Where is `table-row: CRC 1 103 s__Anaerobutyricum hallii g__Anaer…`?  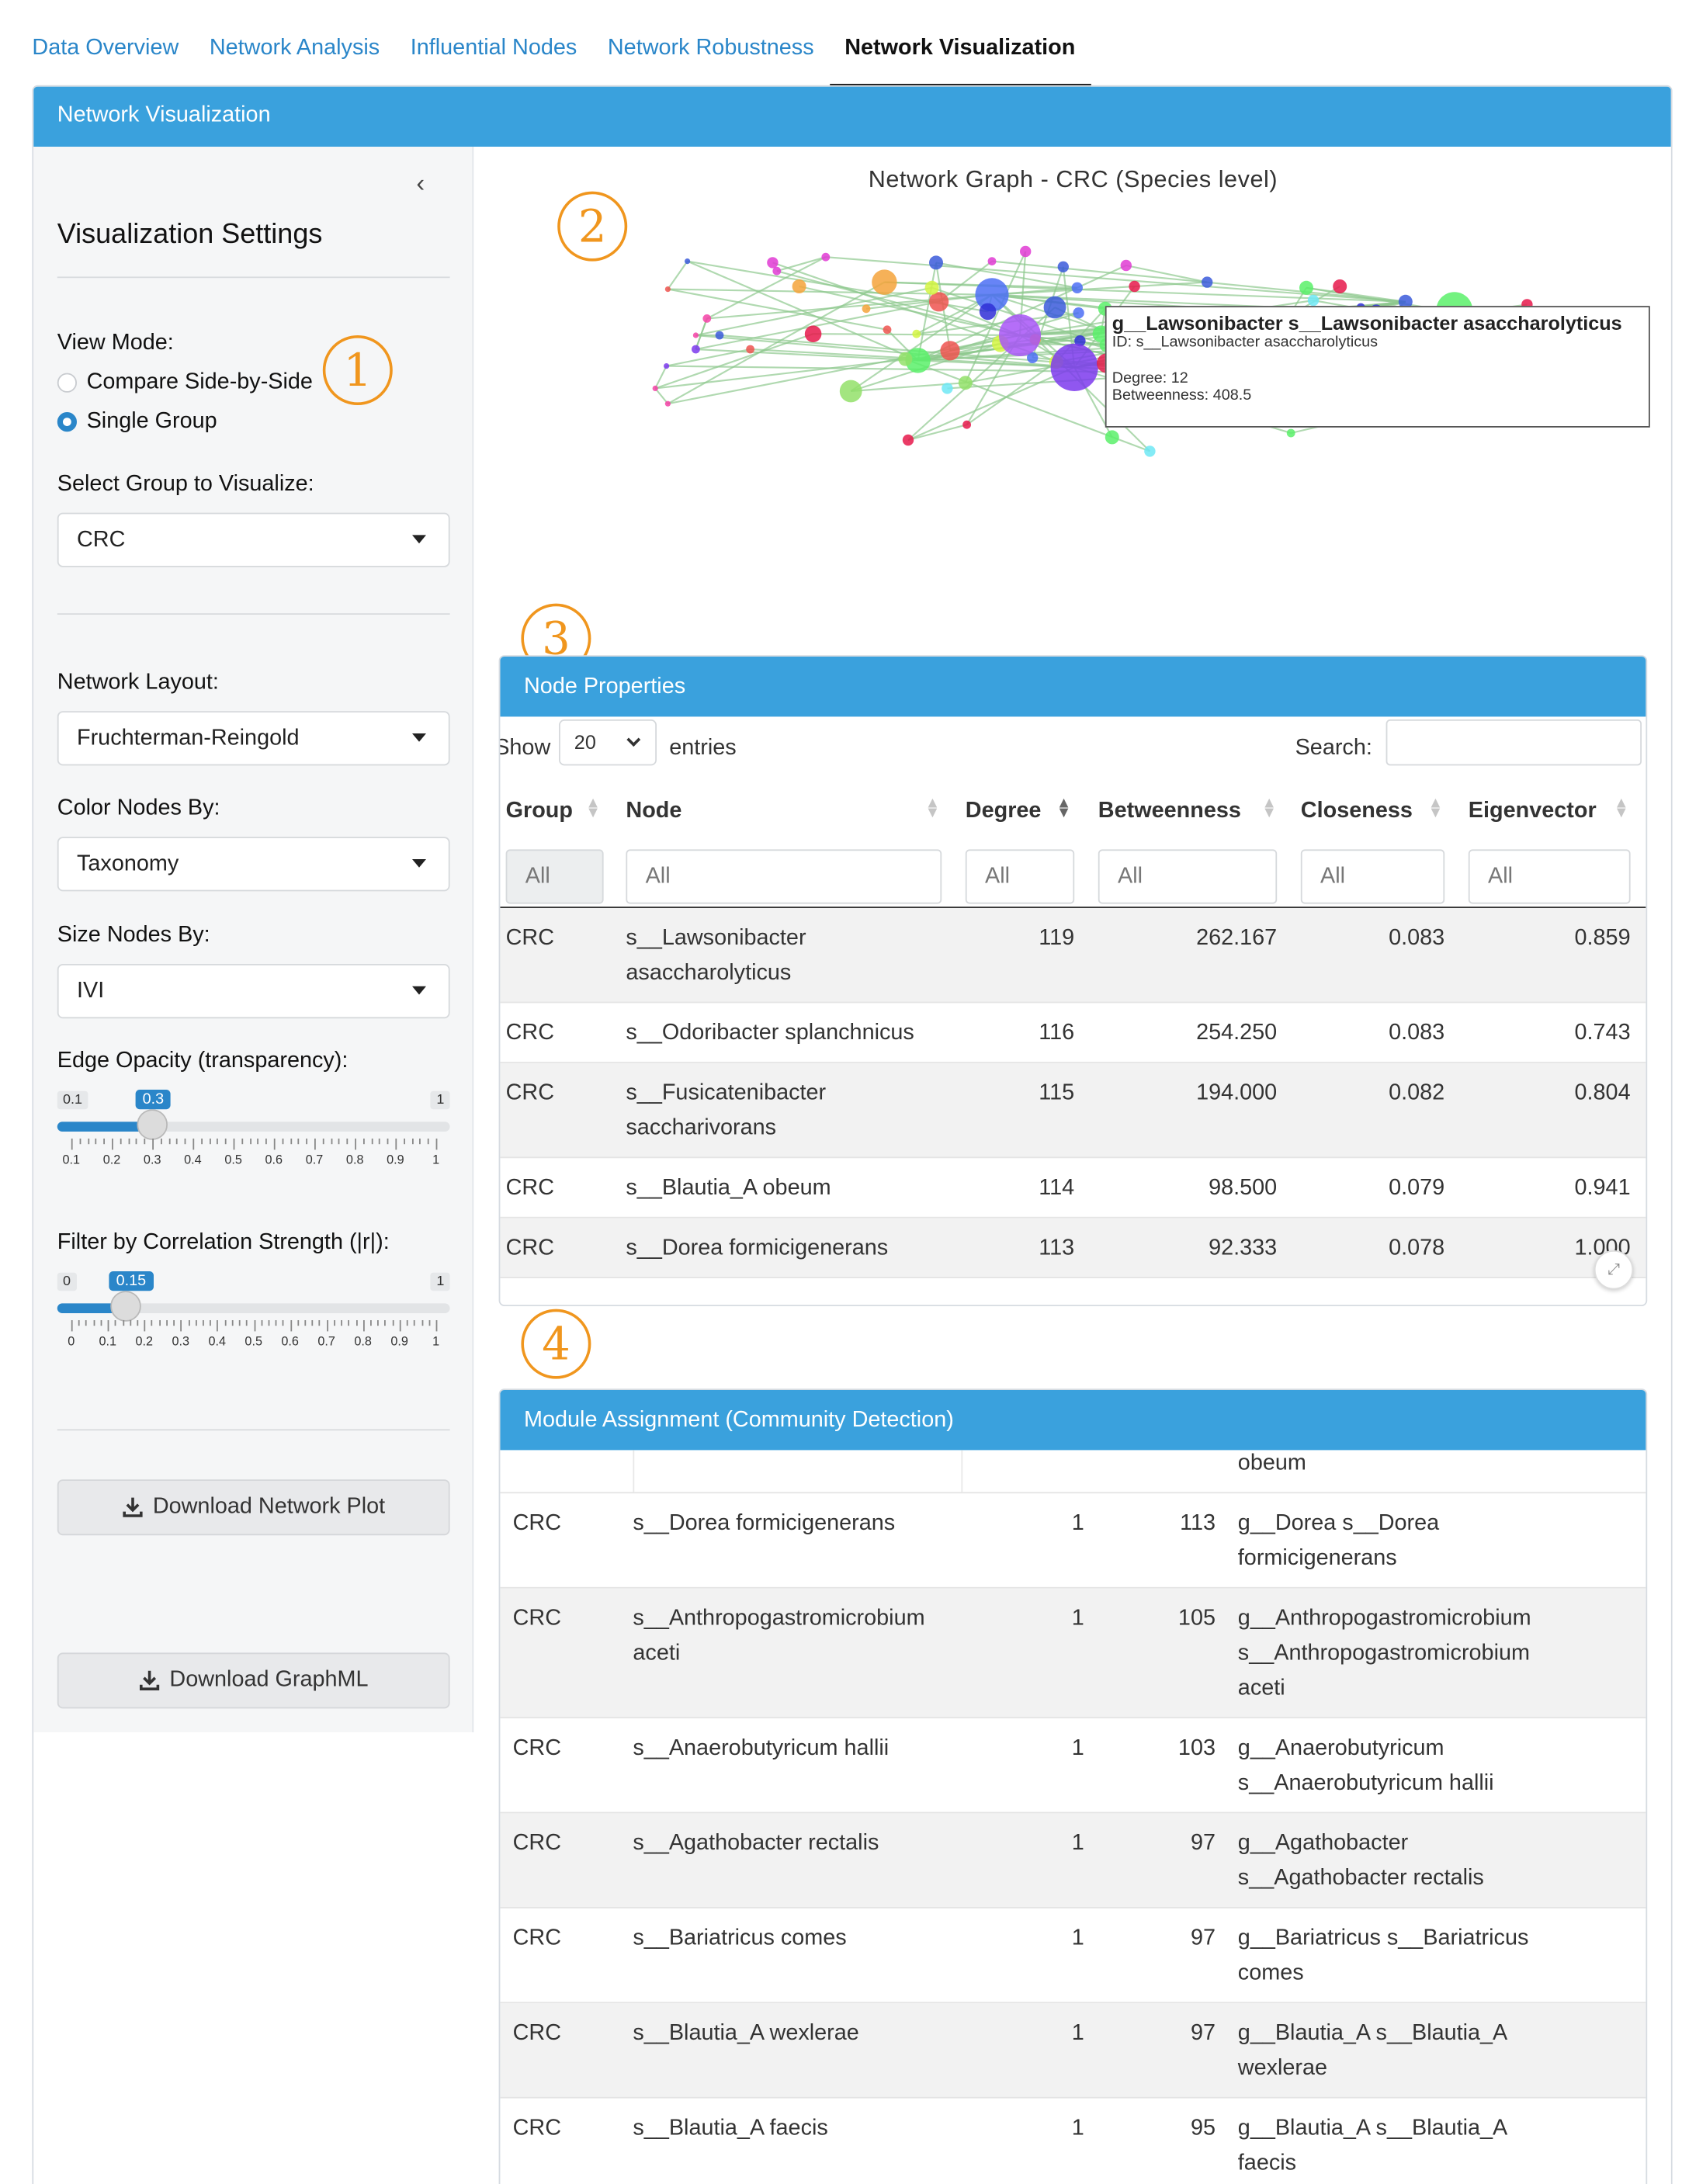 table-row: CRC 1 103 s__Anaerobutyricum hallii g__Anaer… is located at coordinates (1073, 1766).